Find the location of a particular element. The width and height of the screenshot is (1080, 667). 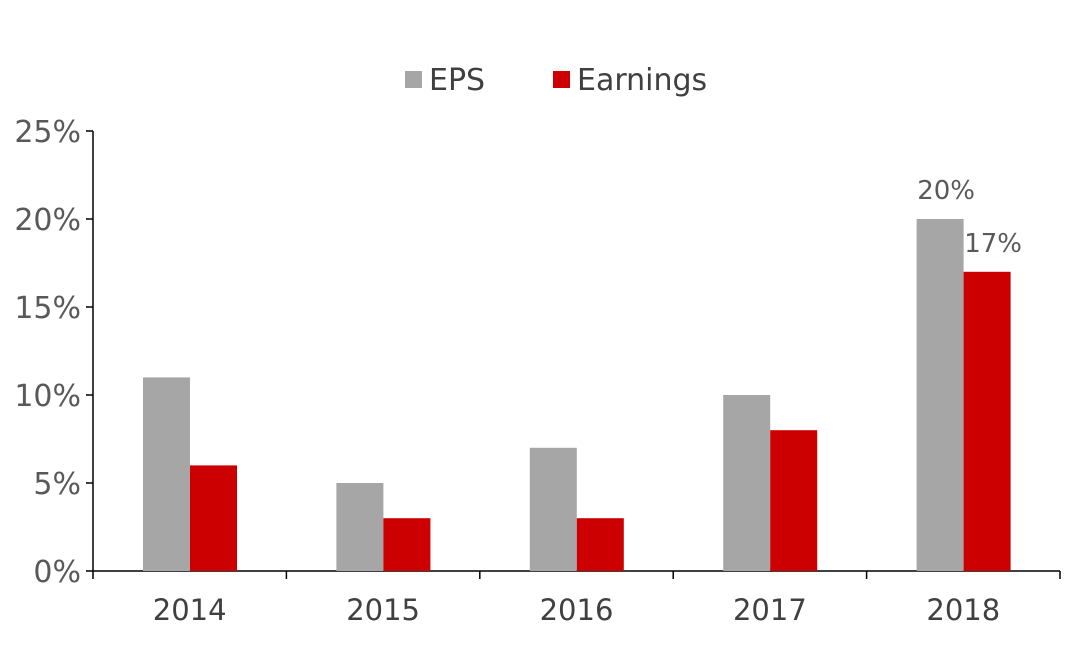

y-tick-label: 0% is located at coordinates (57, 572).